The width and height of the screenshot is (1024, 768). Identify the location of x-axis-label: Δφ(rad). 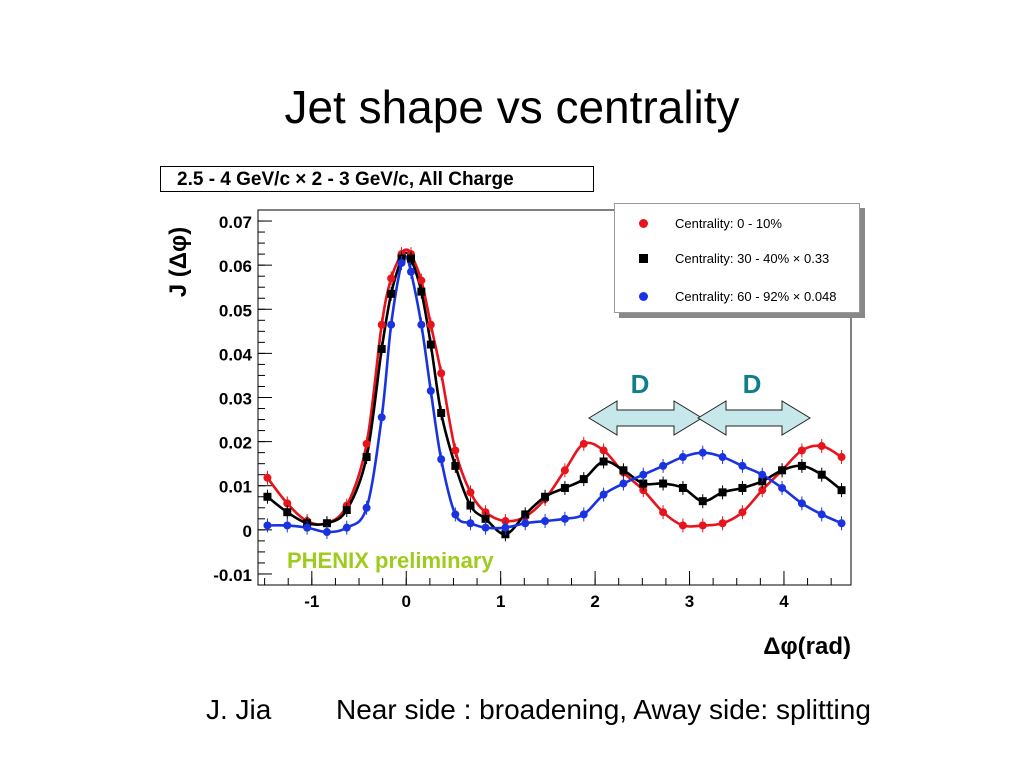
(807, 646).